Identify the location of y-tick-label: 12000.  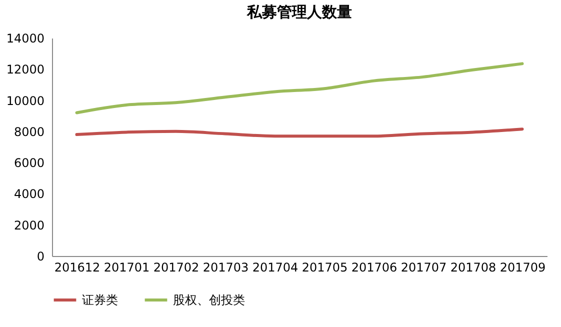
(25, 69).